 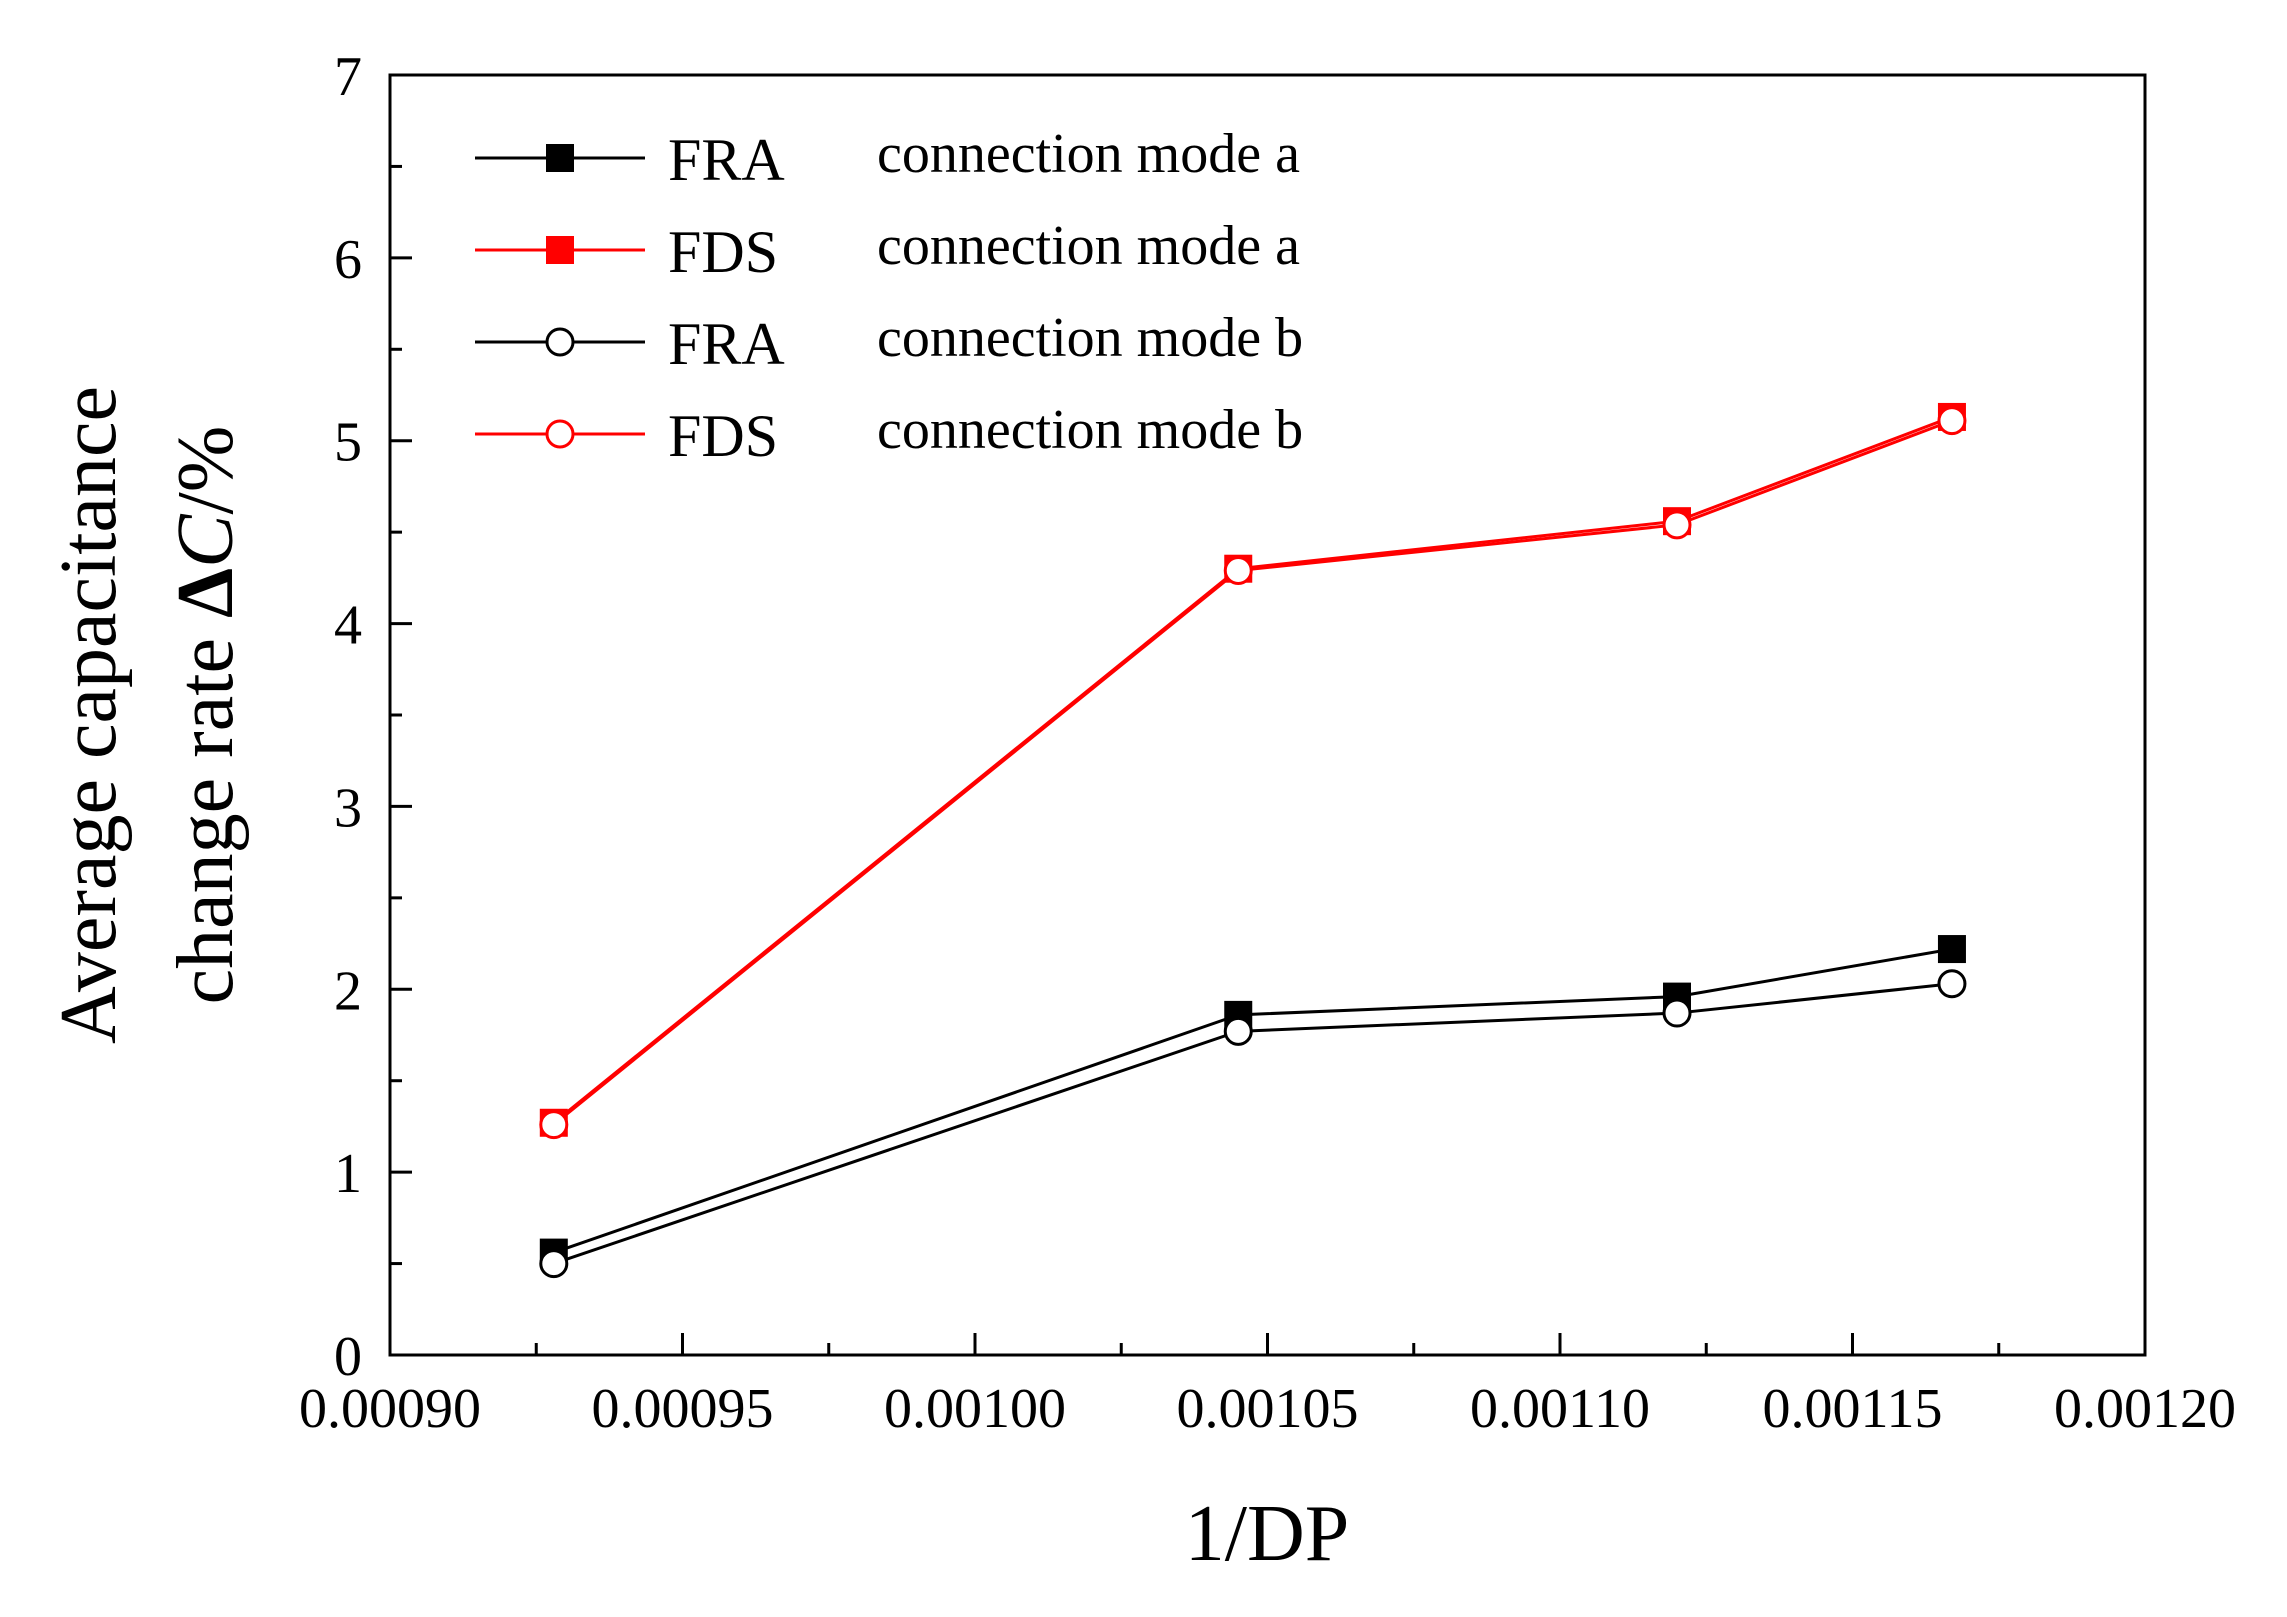 I want to click on legend-entry: FRA connection mode a, so click(x=887, y=158).